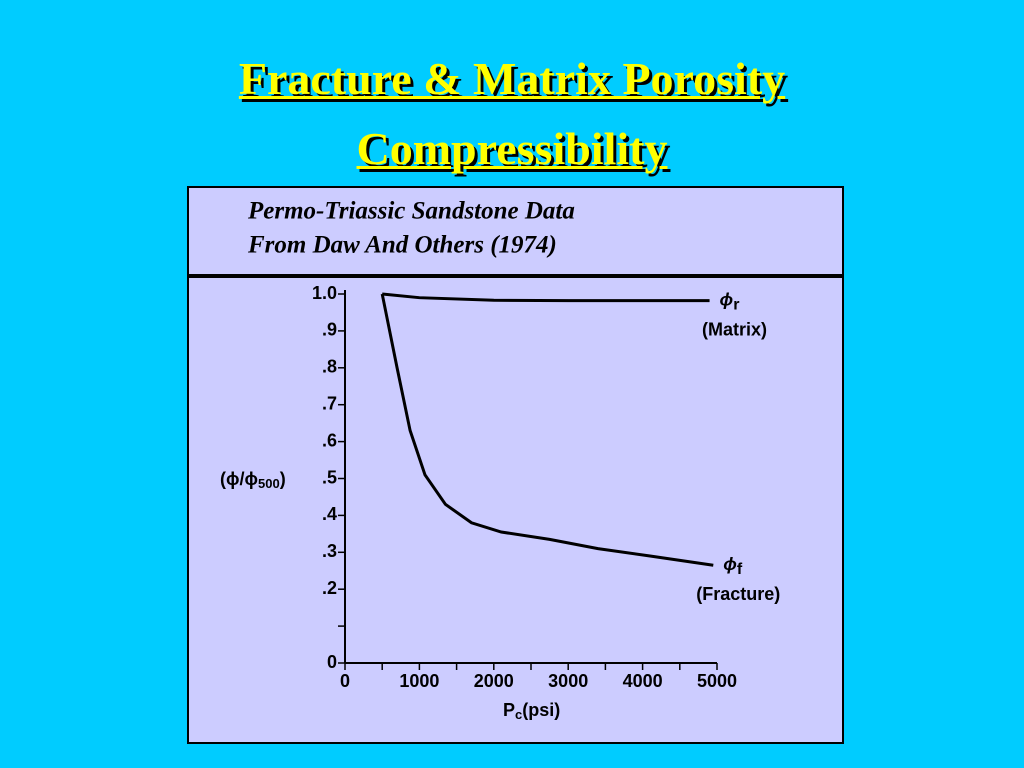 The width and height of the screenshot is (1024, 768). I want to click on slide-title: Compressibility, so click(512, 148).